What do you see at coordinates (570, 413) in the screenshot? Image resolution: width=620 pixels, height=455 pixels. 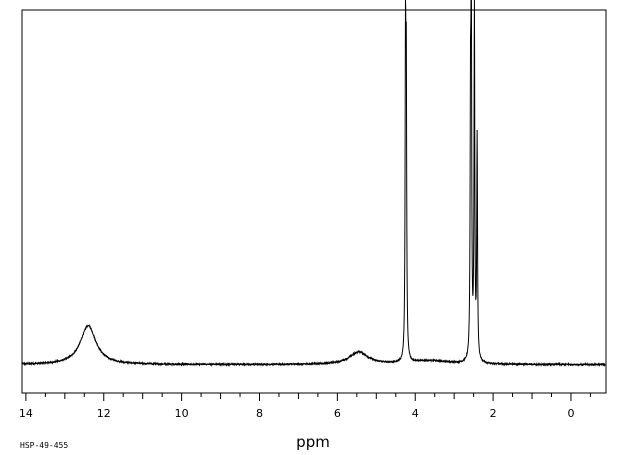 I see `x-tick-label: 0` at bounding box center [570, 413].